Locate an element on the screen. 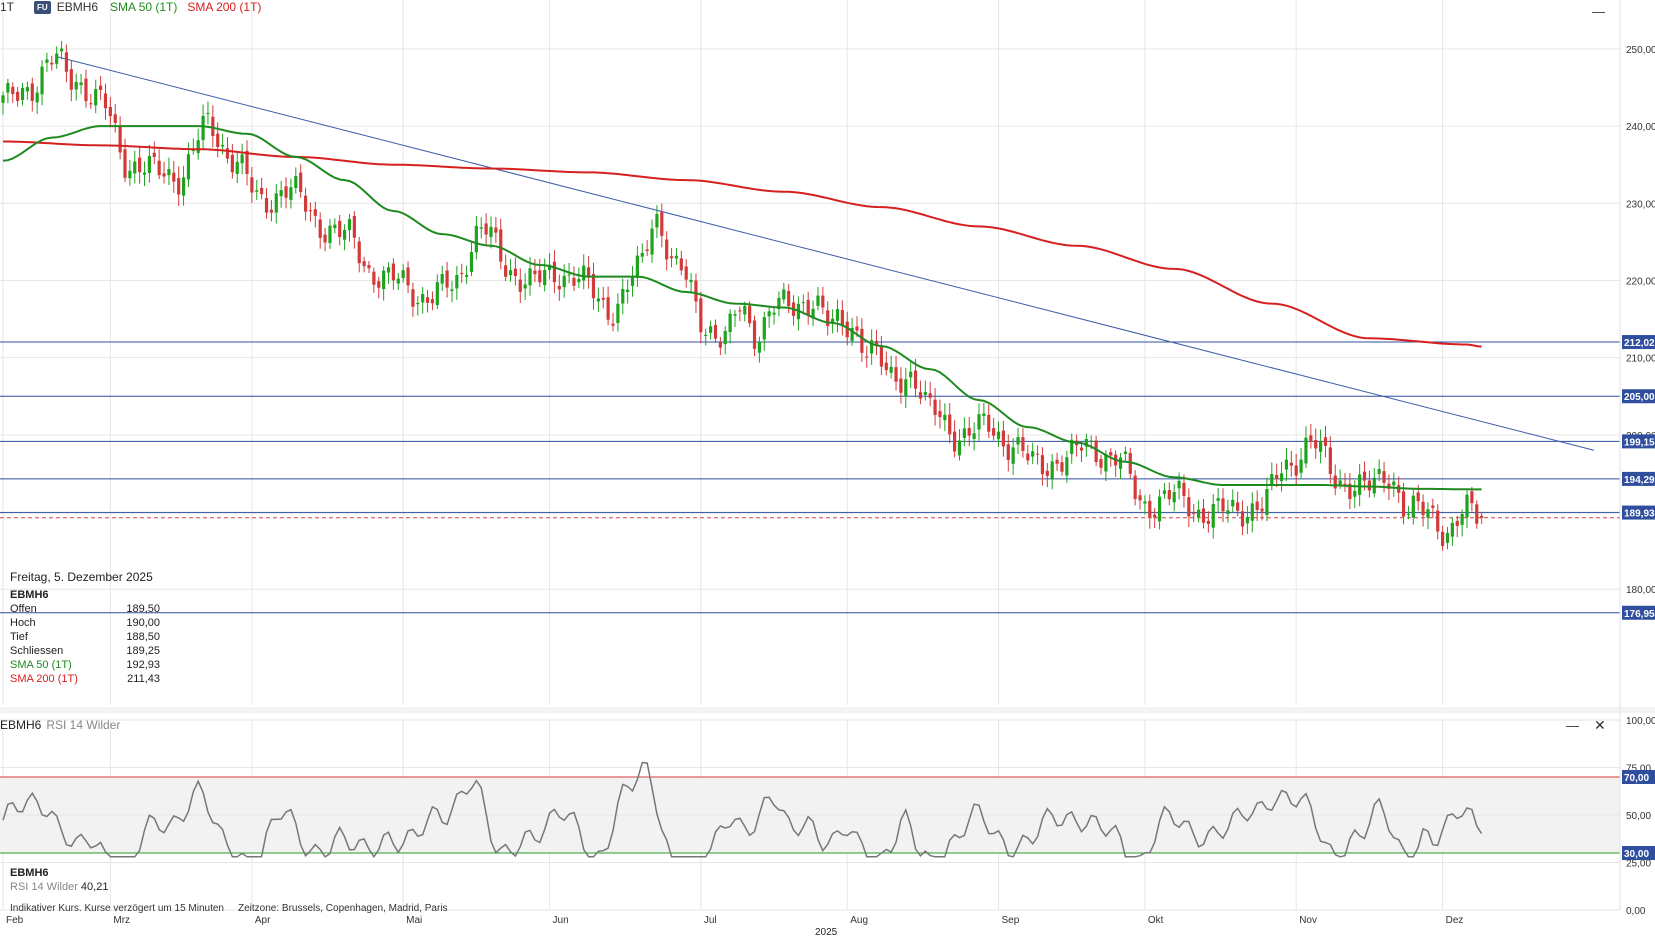  rsi-title-symbol: EBMH6 is located at coordinates (21, 725).